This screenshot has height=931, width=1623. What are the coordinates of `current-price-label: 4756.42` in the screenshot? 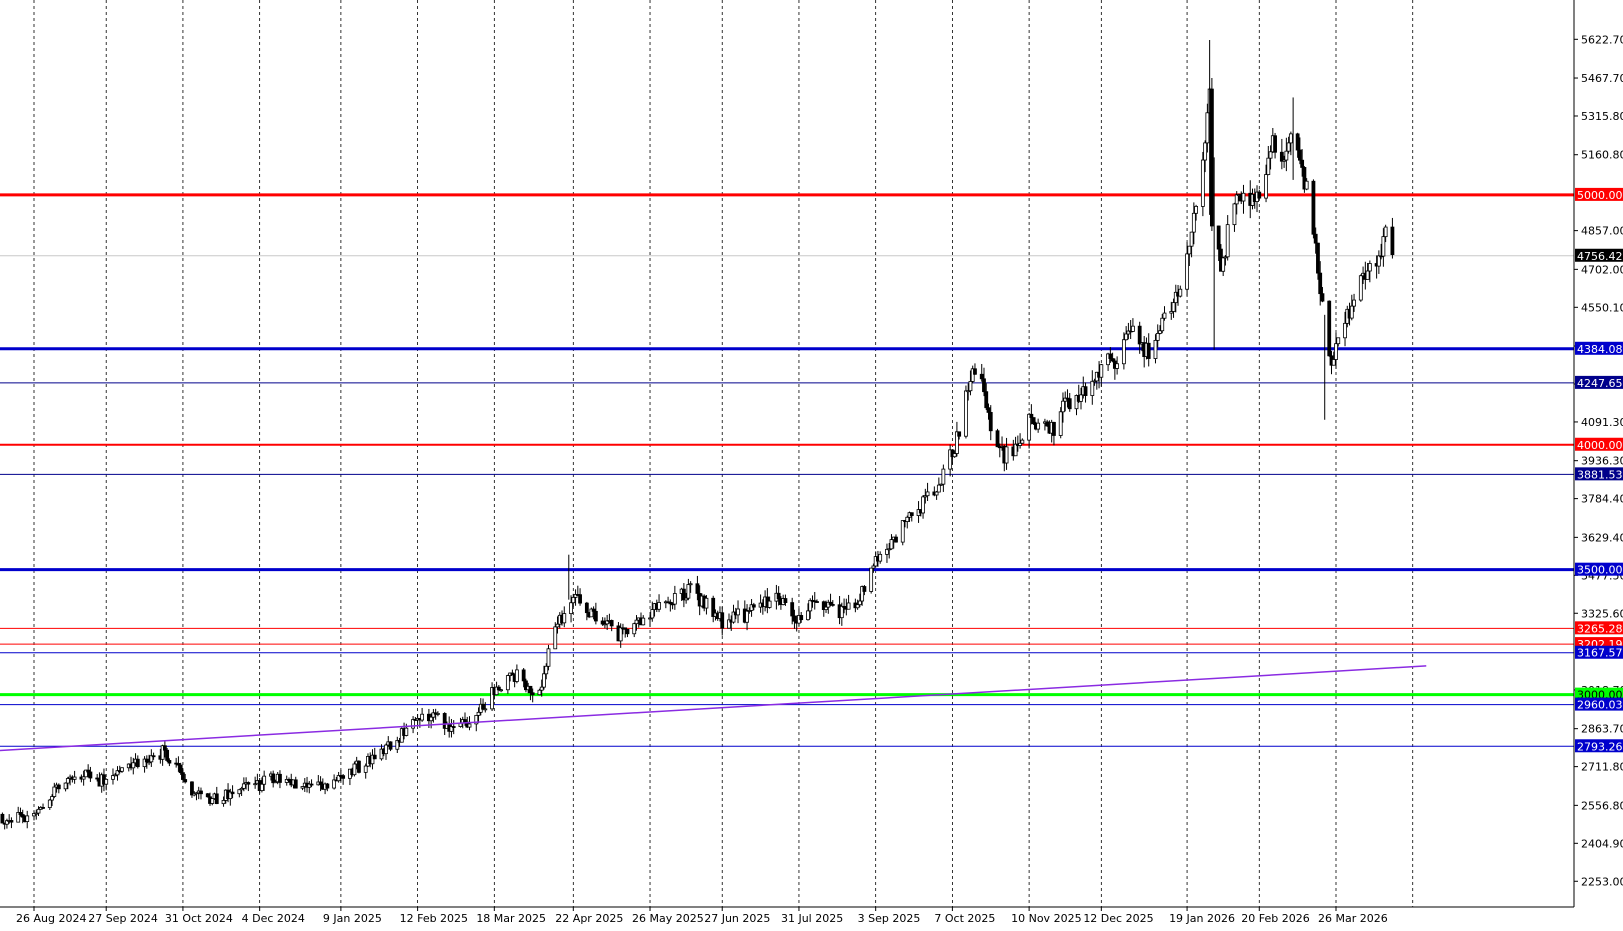 It's located at (1600, 256).